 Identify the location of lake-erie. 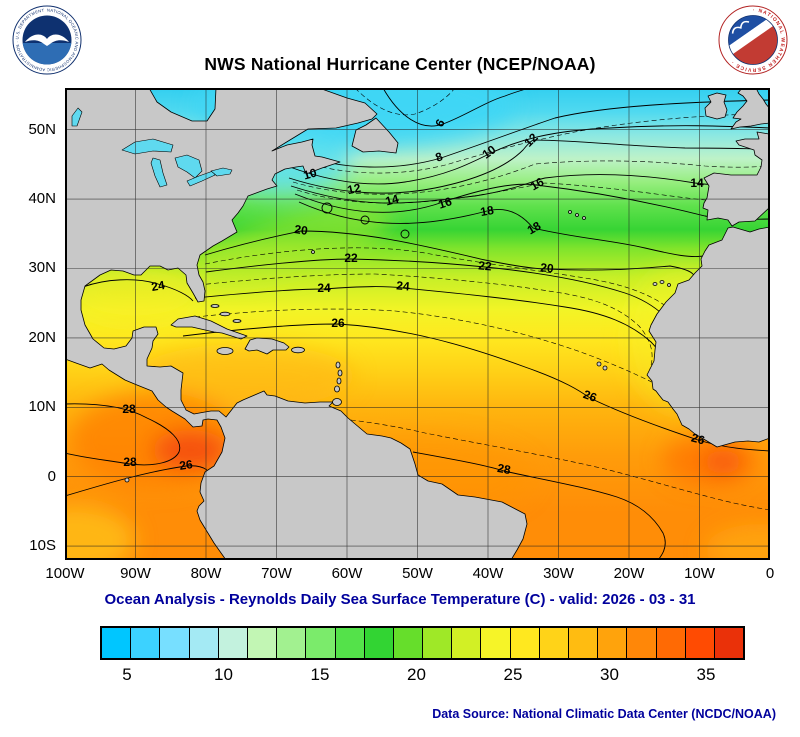
(201, 178).